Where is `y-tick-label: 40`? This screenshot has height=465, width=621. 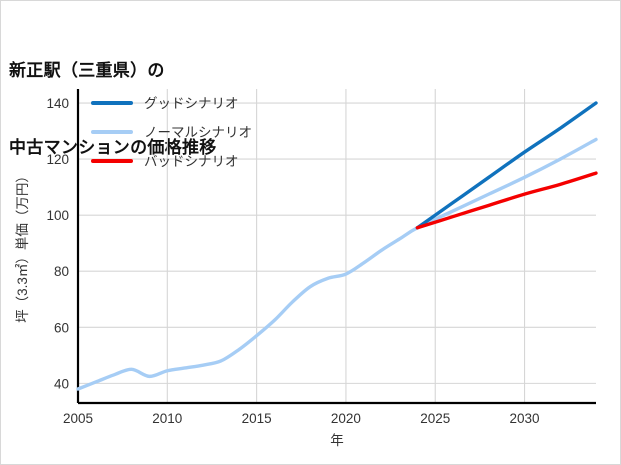 y-tick-label: 40 is located at coordinates (61, 383).